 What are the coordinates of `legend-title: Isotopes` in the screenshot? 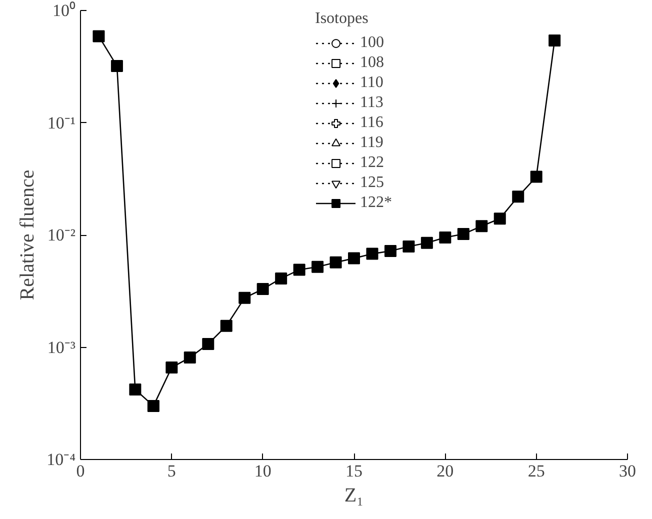 It's located at (342, 19).